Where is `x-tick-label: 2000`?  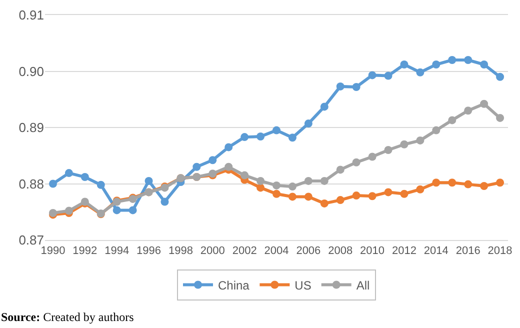 x-tick-label: 2000 is located at coordinates (212, 251).